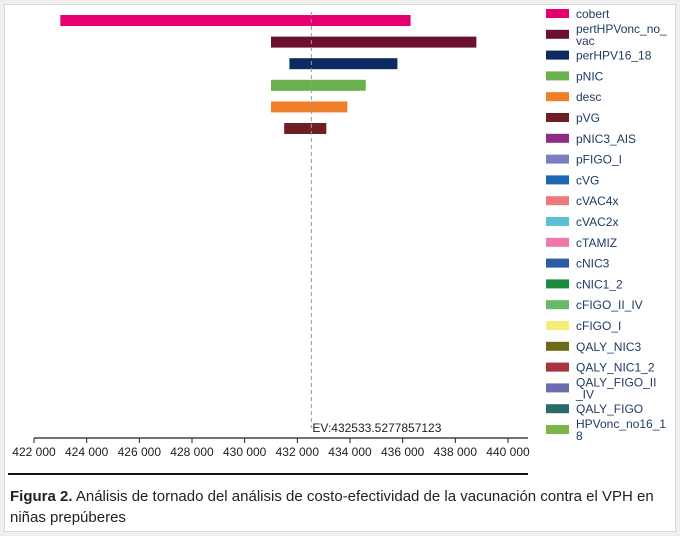 Image resolution: width=680 pixels, height=536 pixels. What do you see at coordinates (609, 305) in the screenshot?
I see `legend-label-14: cFIGO_II_IV` at bounding box center [609, 305].